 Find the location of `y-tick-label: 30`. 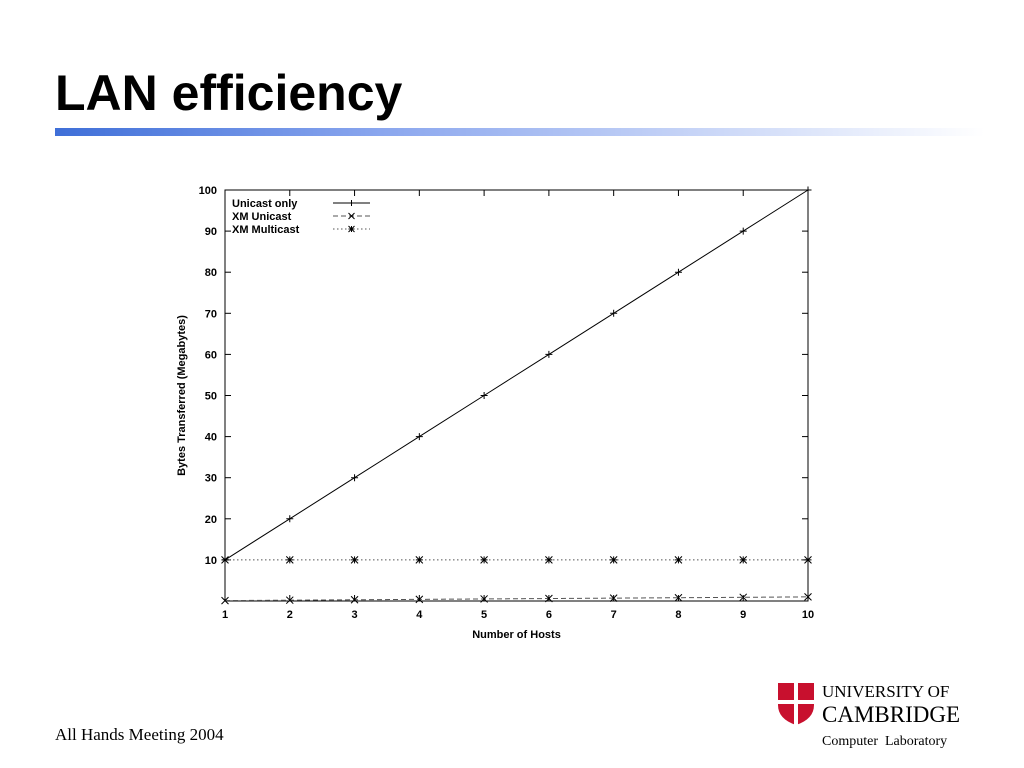

y-tick-label: 30 is located at coordinates (211, 479).